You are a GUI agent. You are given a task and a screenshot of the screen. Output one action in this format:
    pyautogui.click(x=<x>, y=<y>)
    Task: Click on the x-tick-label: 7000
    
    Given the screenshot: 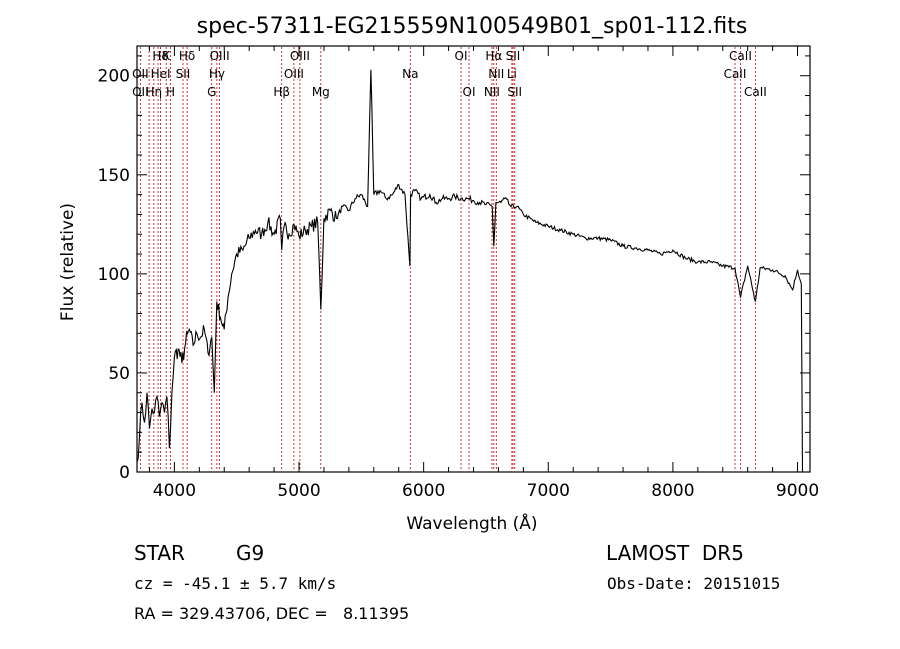 What is the action you would take?
    pyautogui.click(x=548, y=491)
    